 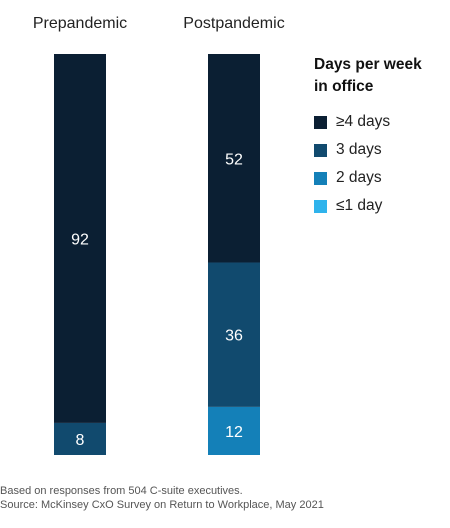 I want to click on legend-swatch-2-days, so click(x=320, y=178).